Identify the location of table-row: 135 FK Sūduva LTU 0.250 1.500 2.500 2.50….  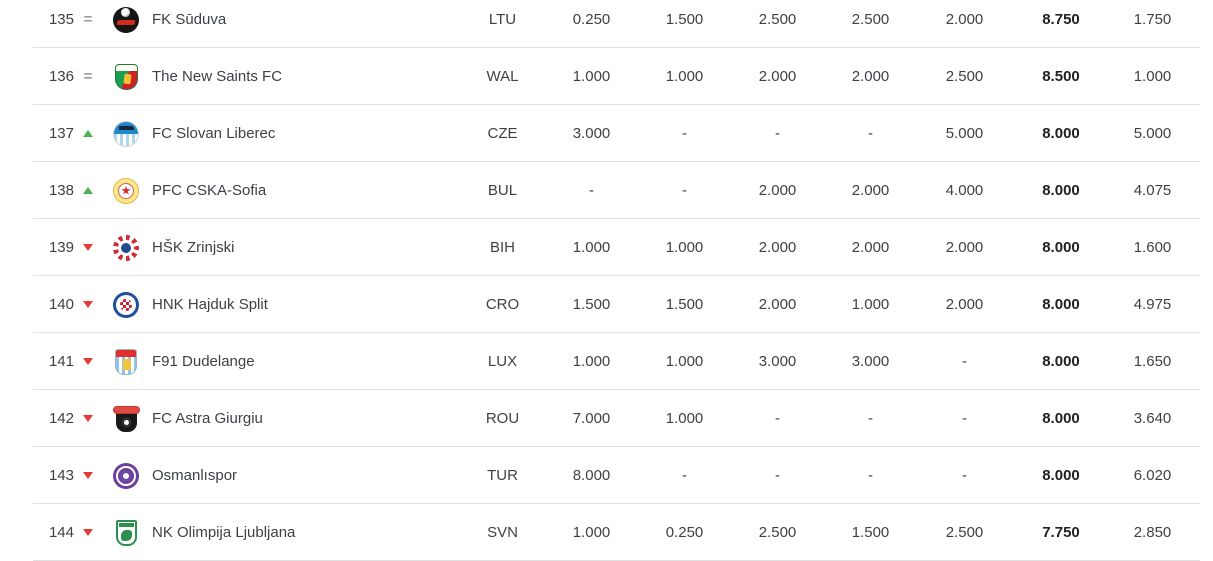
(606, 24).